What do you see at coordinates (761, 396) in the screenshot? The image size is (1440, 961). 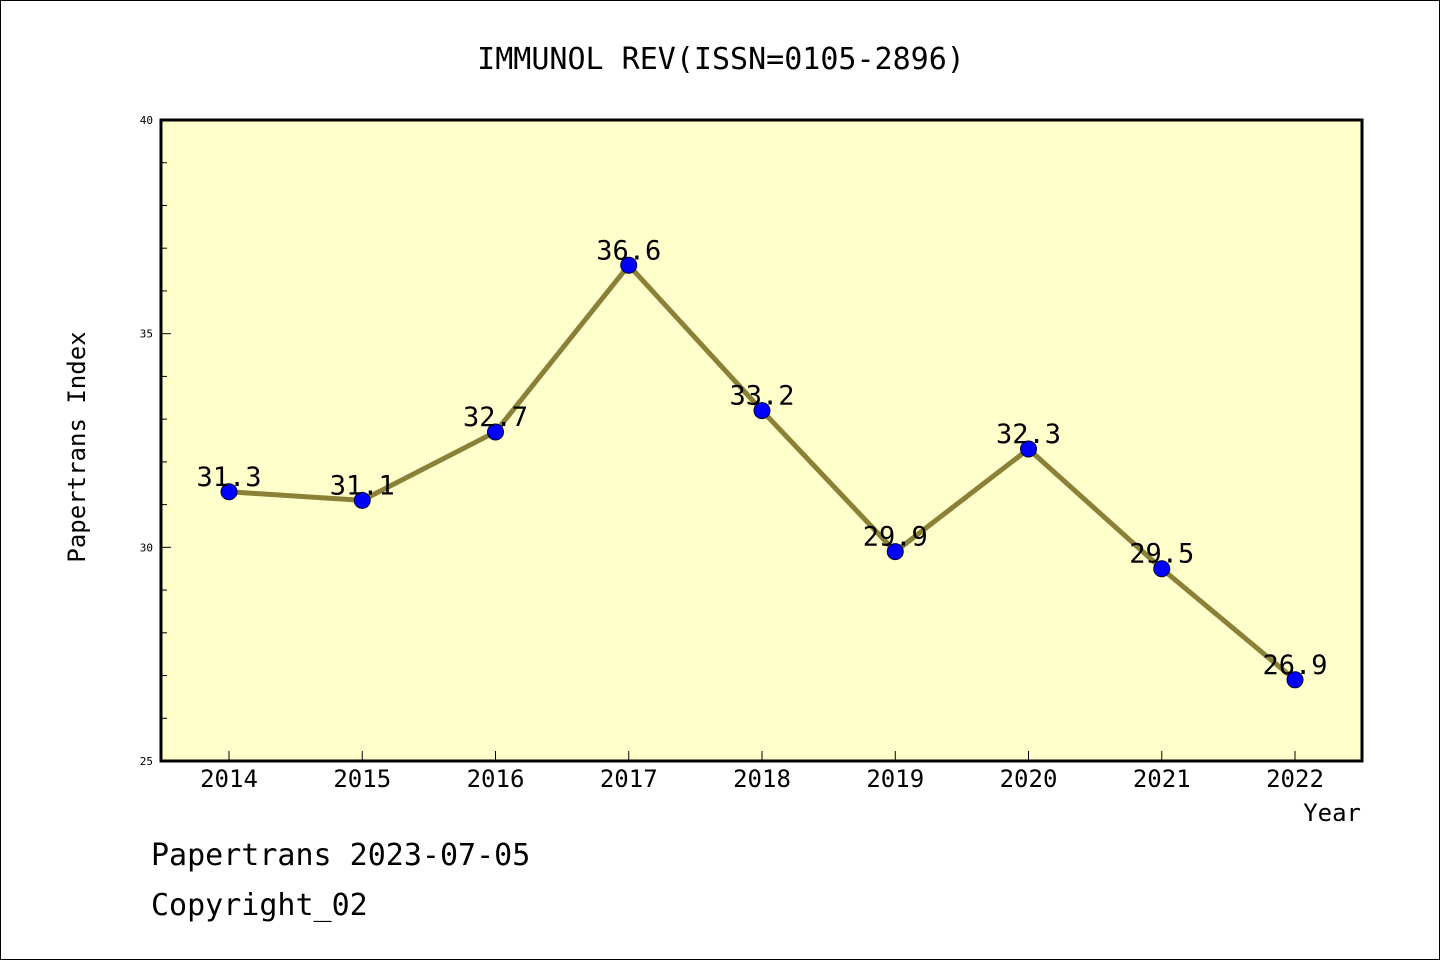 I see `data-label: 33.2` at bounding box center [761, 396].